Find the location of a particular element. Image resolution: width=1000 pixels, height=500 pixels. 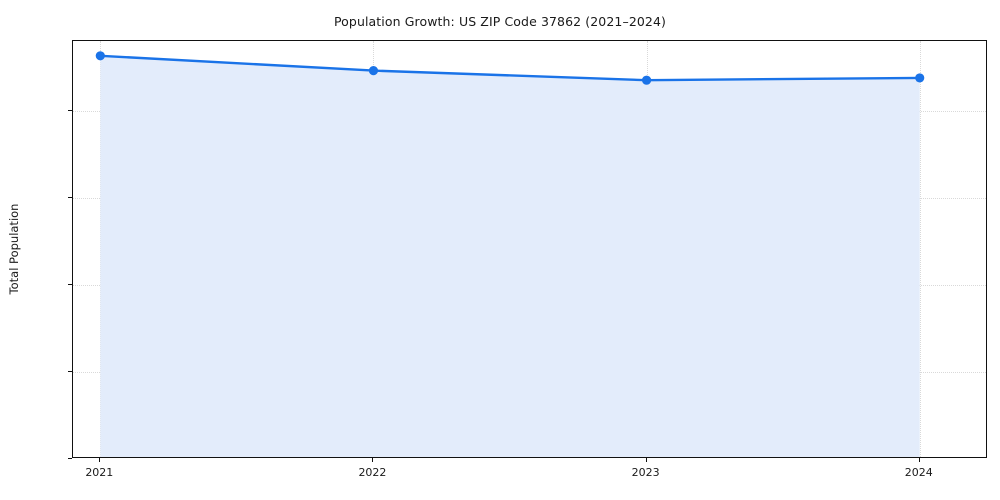

series-markers is located at coordinates (510, 68).